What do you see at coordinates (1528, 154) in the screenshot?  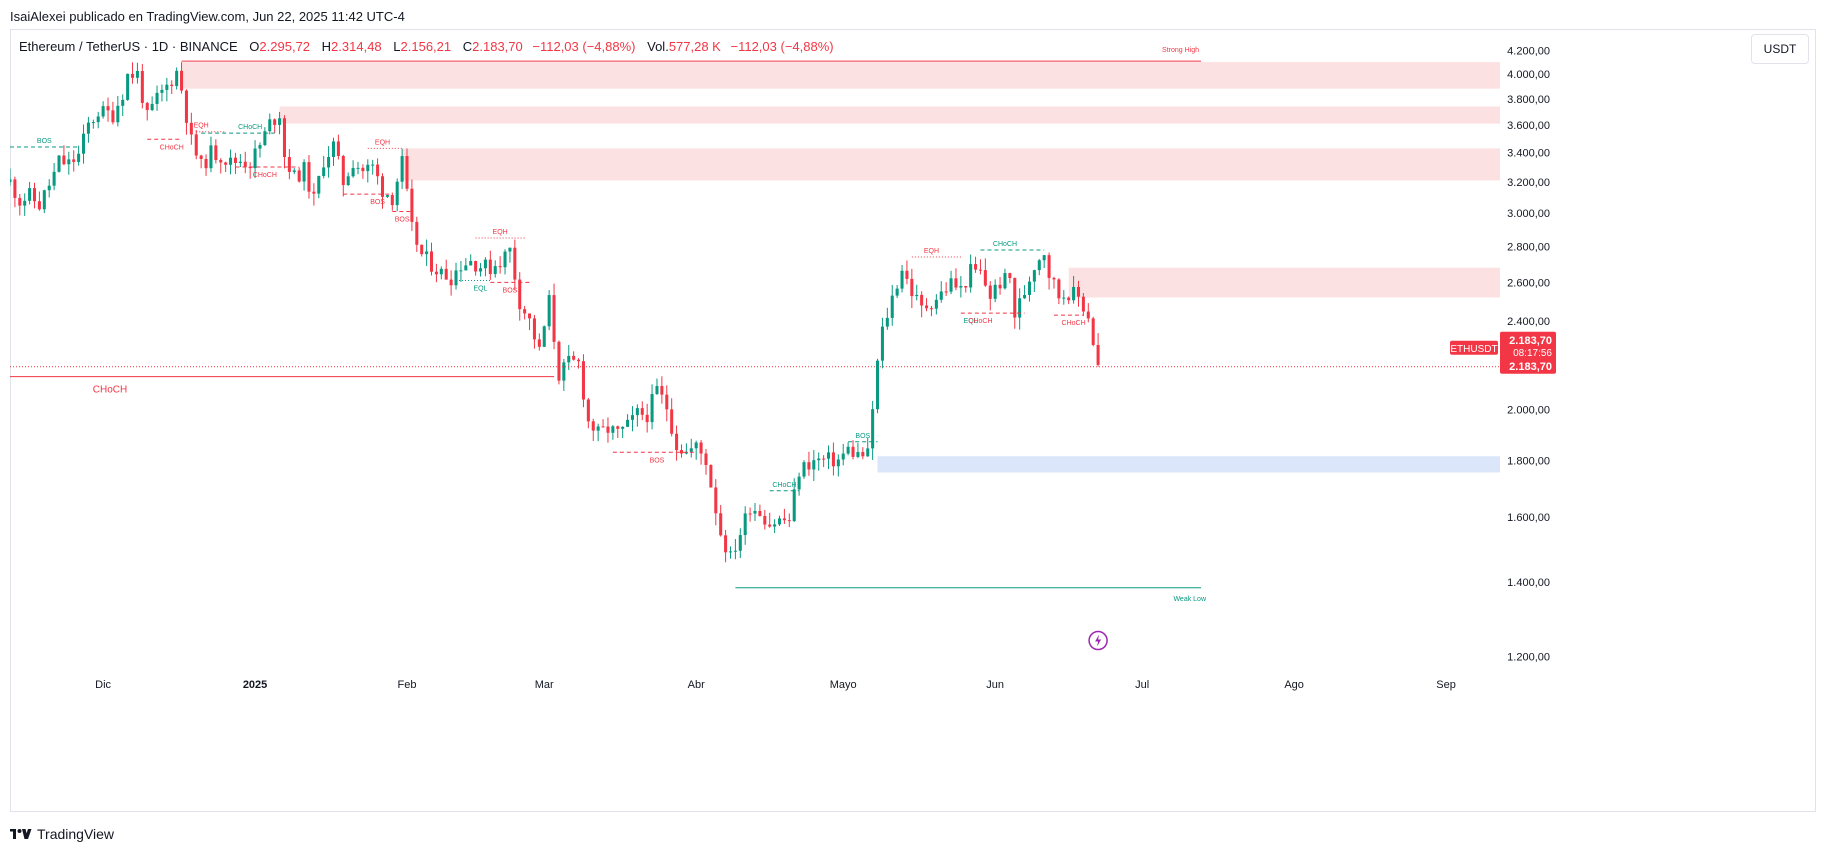 I see `y-tick-label: 3.400,00` at bounding box center [1528, 154].